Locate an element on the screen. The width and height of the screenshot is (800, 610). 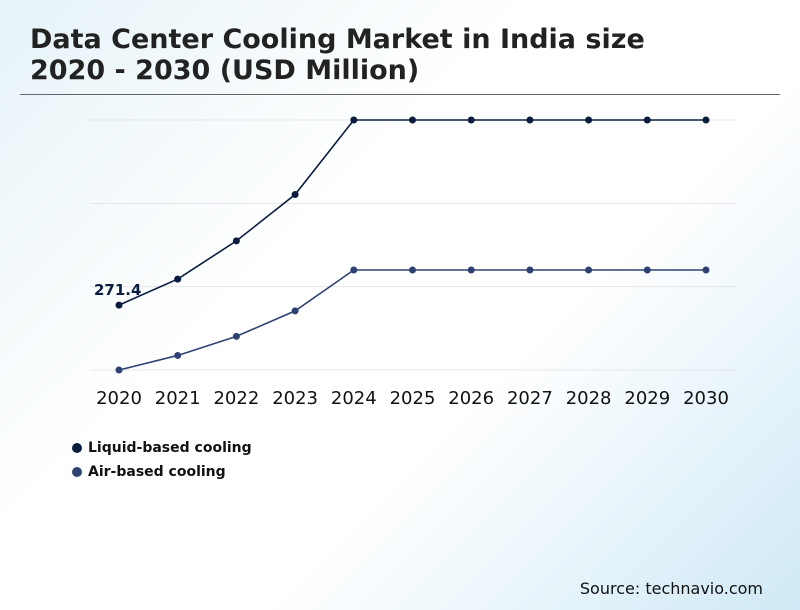
chart-title-line-1: Data Center Cooling Market in India size is located at coordinates (337, 39).